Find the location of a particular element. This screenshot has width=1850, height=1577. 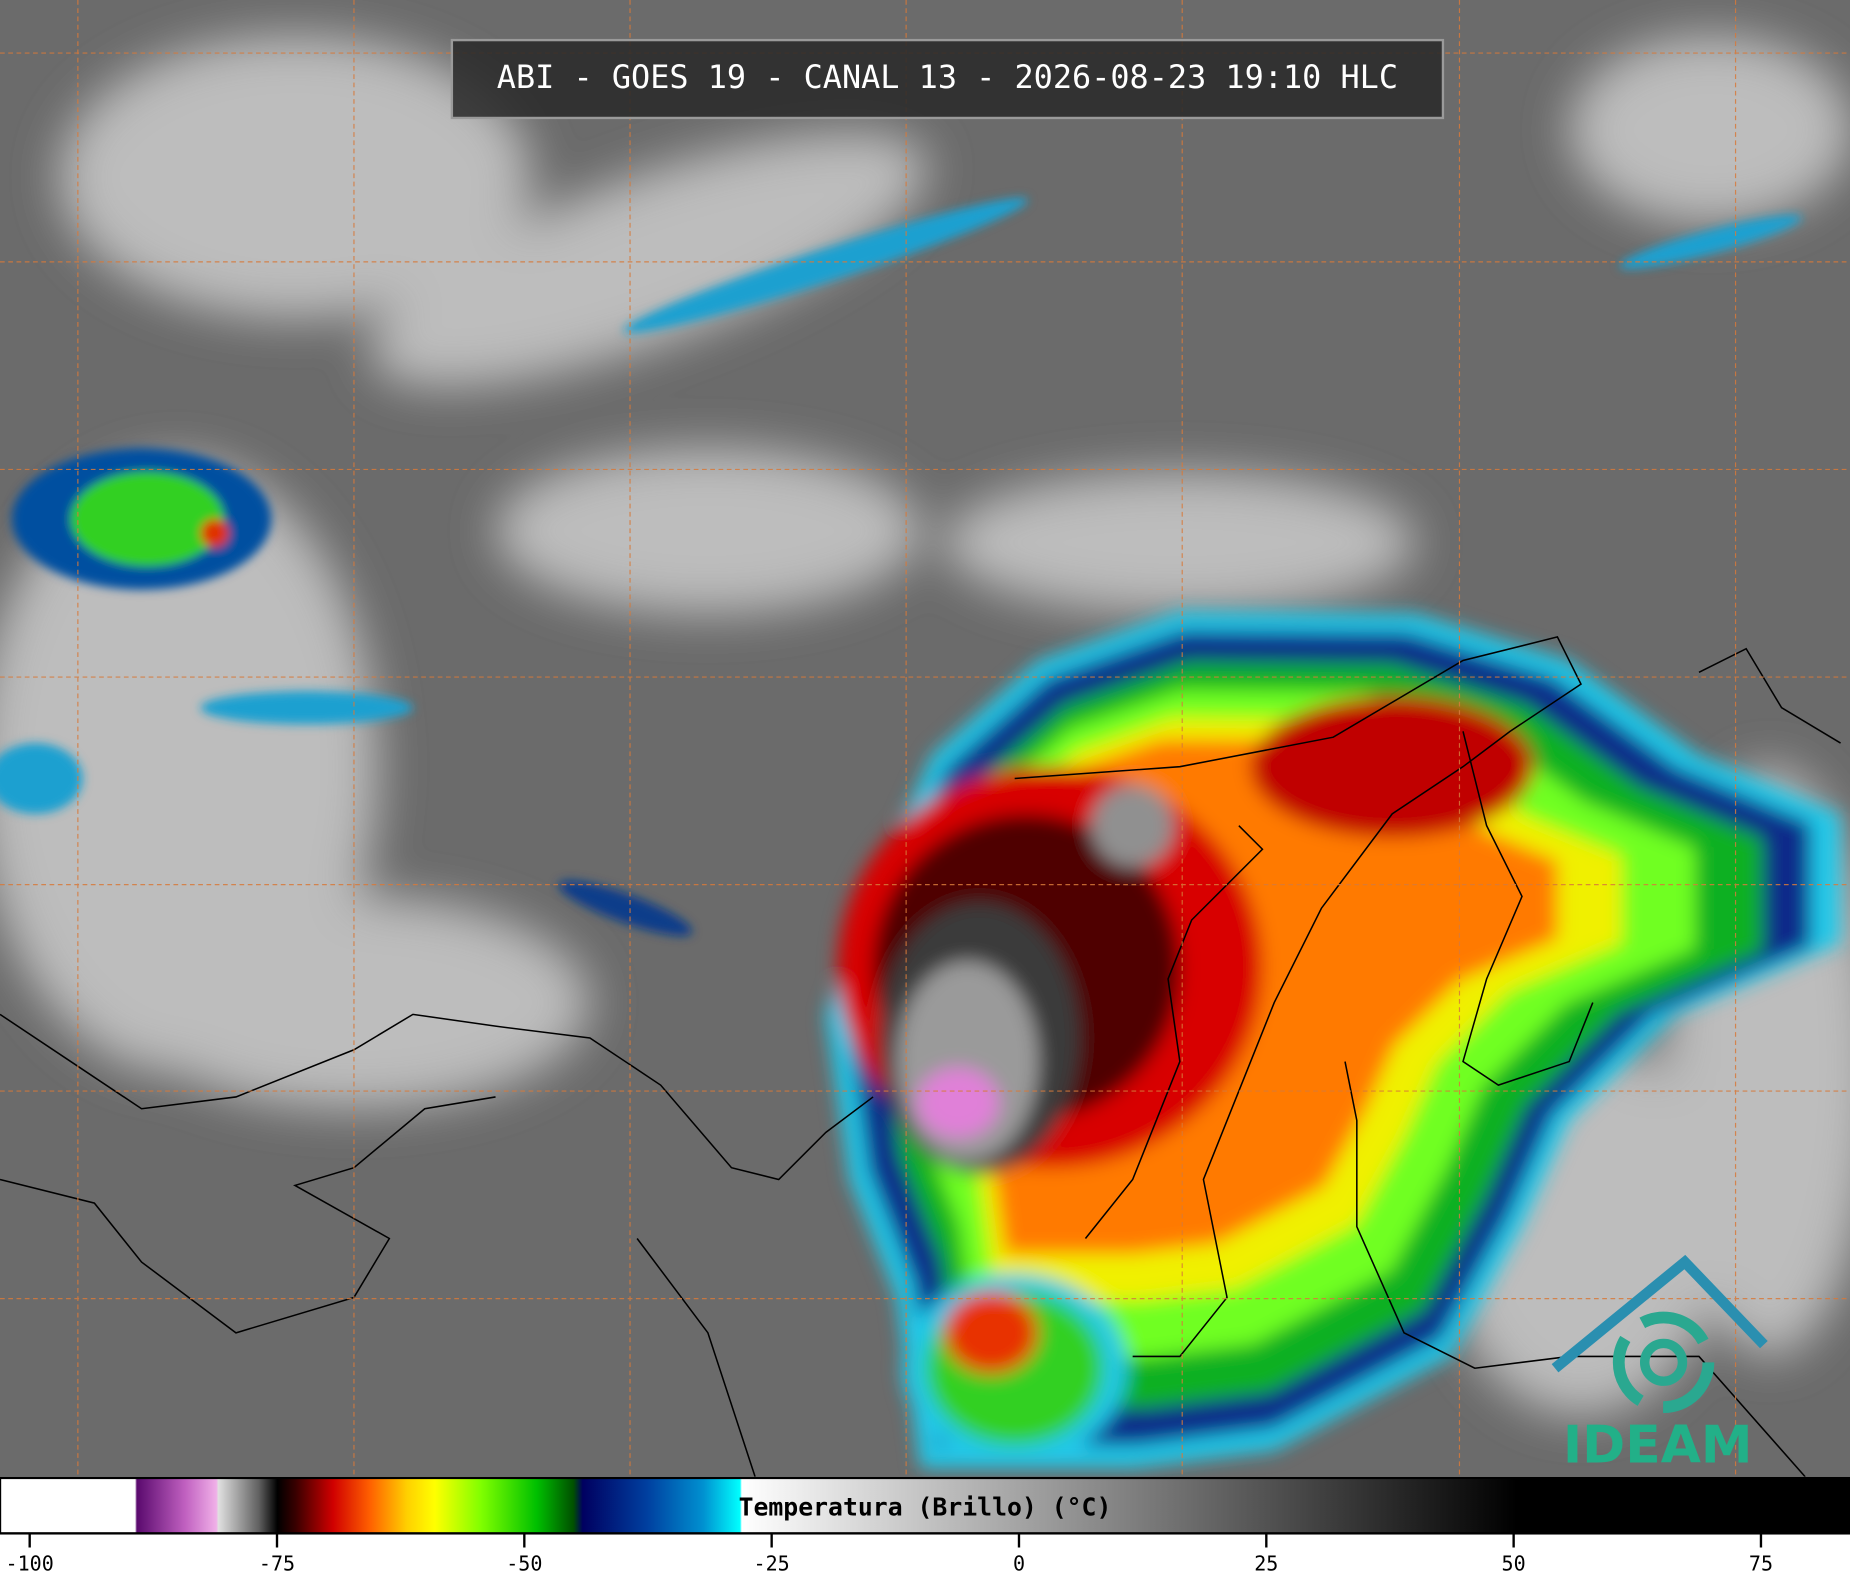

colorbar-label: Temperatura (Brillo) (°C) is located at coordinates (925, 1507).